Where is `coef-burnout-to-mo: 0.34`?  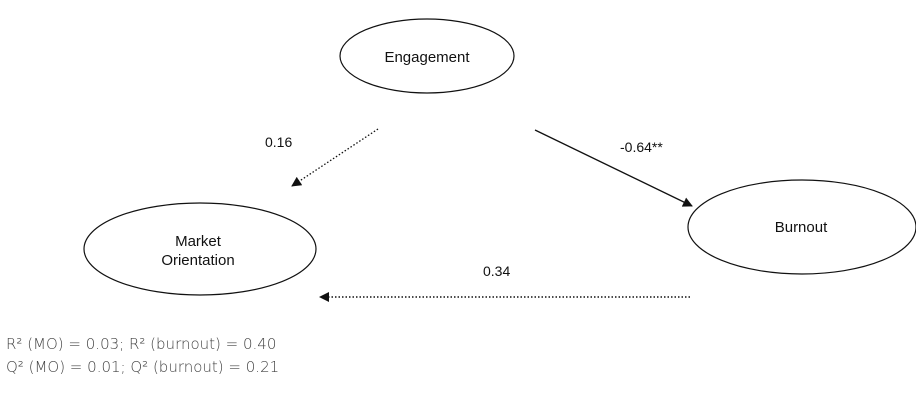
coef-burnout-to-mo: 0.34 is located at coordinates (496, 271).